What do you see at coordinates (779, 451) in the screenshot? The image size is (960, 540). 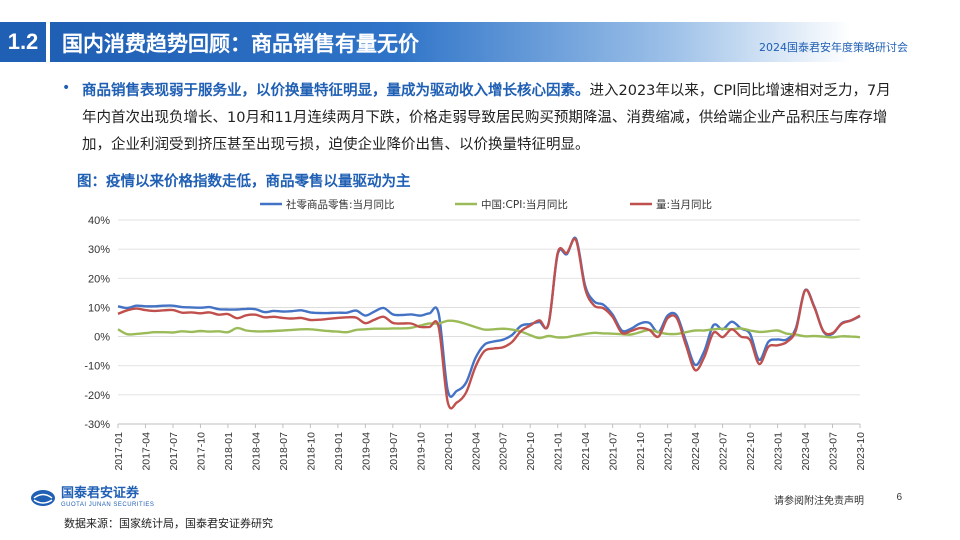 I see `x-tick-label: 2023-01` at bounding box center [779, 451].